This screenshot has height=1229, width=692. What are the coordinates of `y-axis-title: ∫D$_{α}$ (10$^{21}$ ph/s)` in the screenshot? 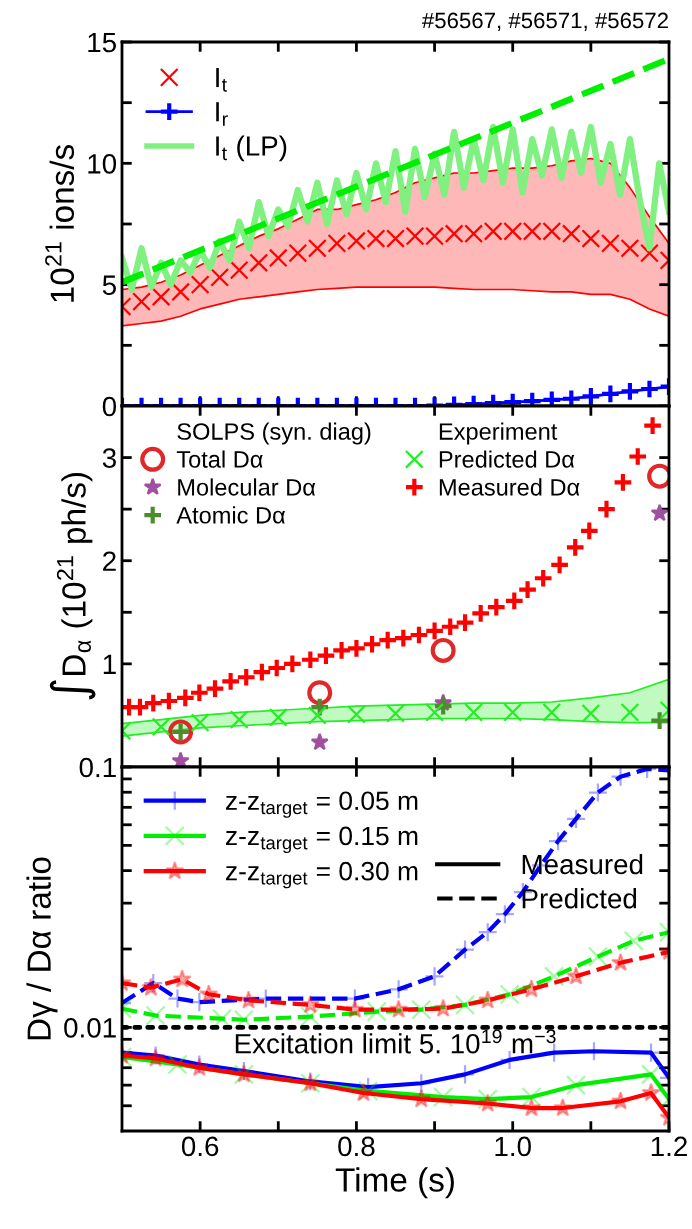 It's located at (72, 586).